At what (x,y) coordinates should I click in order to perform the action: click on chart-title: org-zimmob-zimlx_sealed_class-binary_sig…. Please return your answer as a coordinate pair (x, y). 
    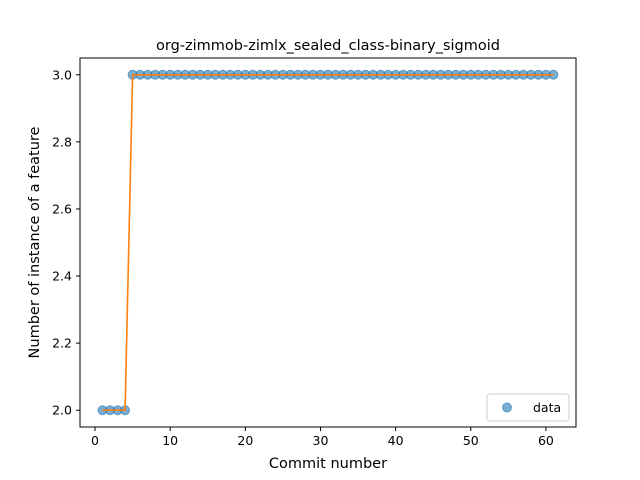
    Looking at the image, I should click on (328, 46).